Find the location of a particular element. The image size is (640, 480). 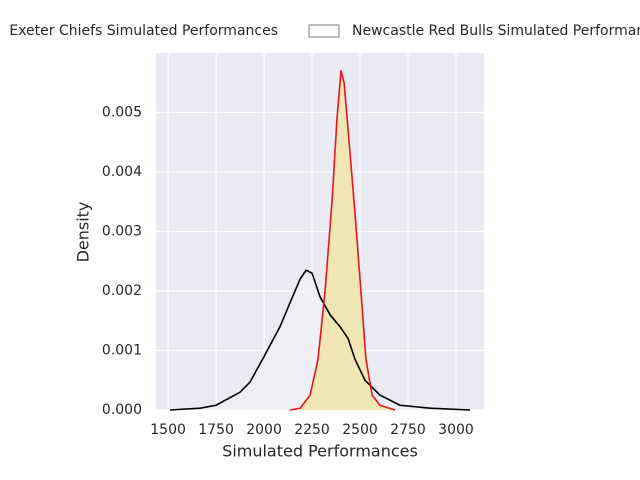

x-tick-label: 2000 is located at coordinates (264, 430).